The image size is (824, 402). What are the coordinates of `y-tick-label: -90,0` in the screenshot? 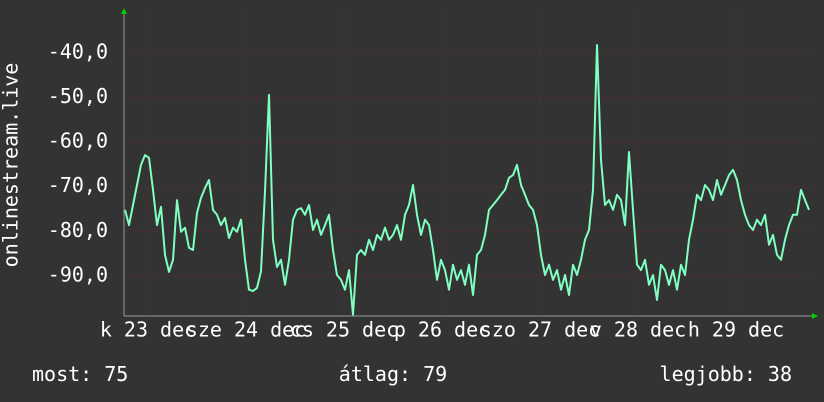 It's located at (78, 274).